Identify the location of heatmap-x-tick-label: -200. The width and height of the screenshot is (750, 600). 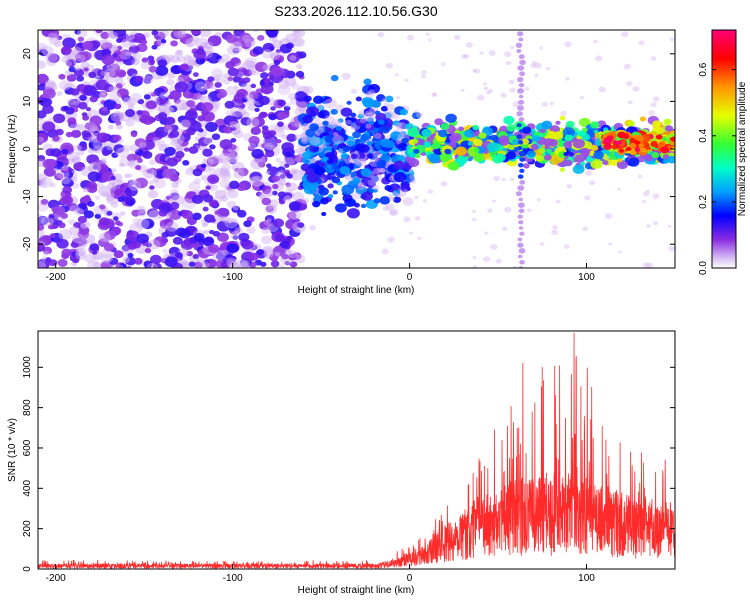
(56, 277).